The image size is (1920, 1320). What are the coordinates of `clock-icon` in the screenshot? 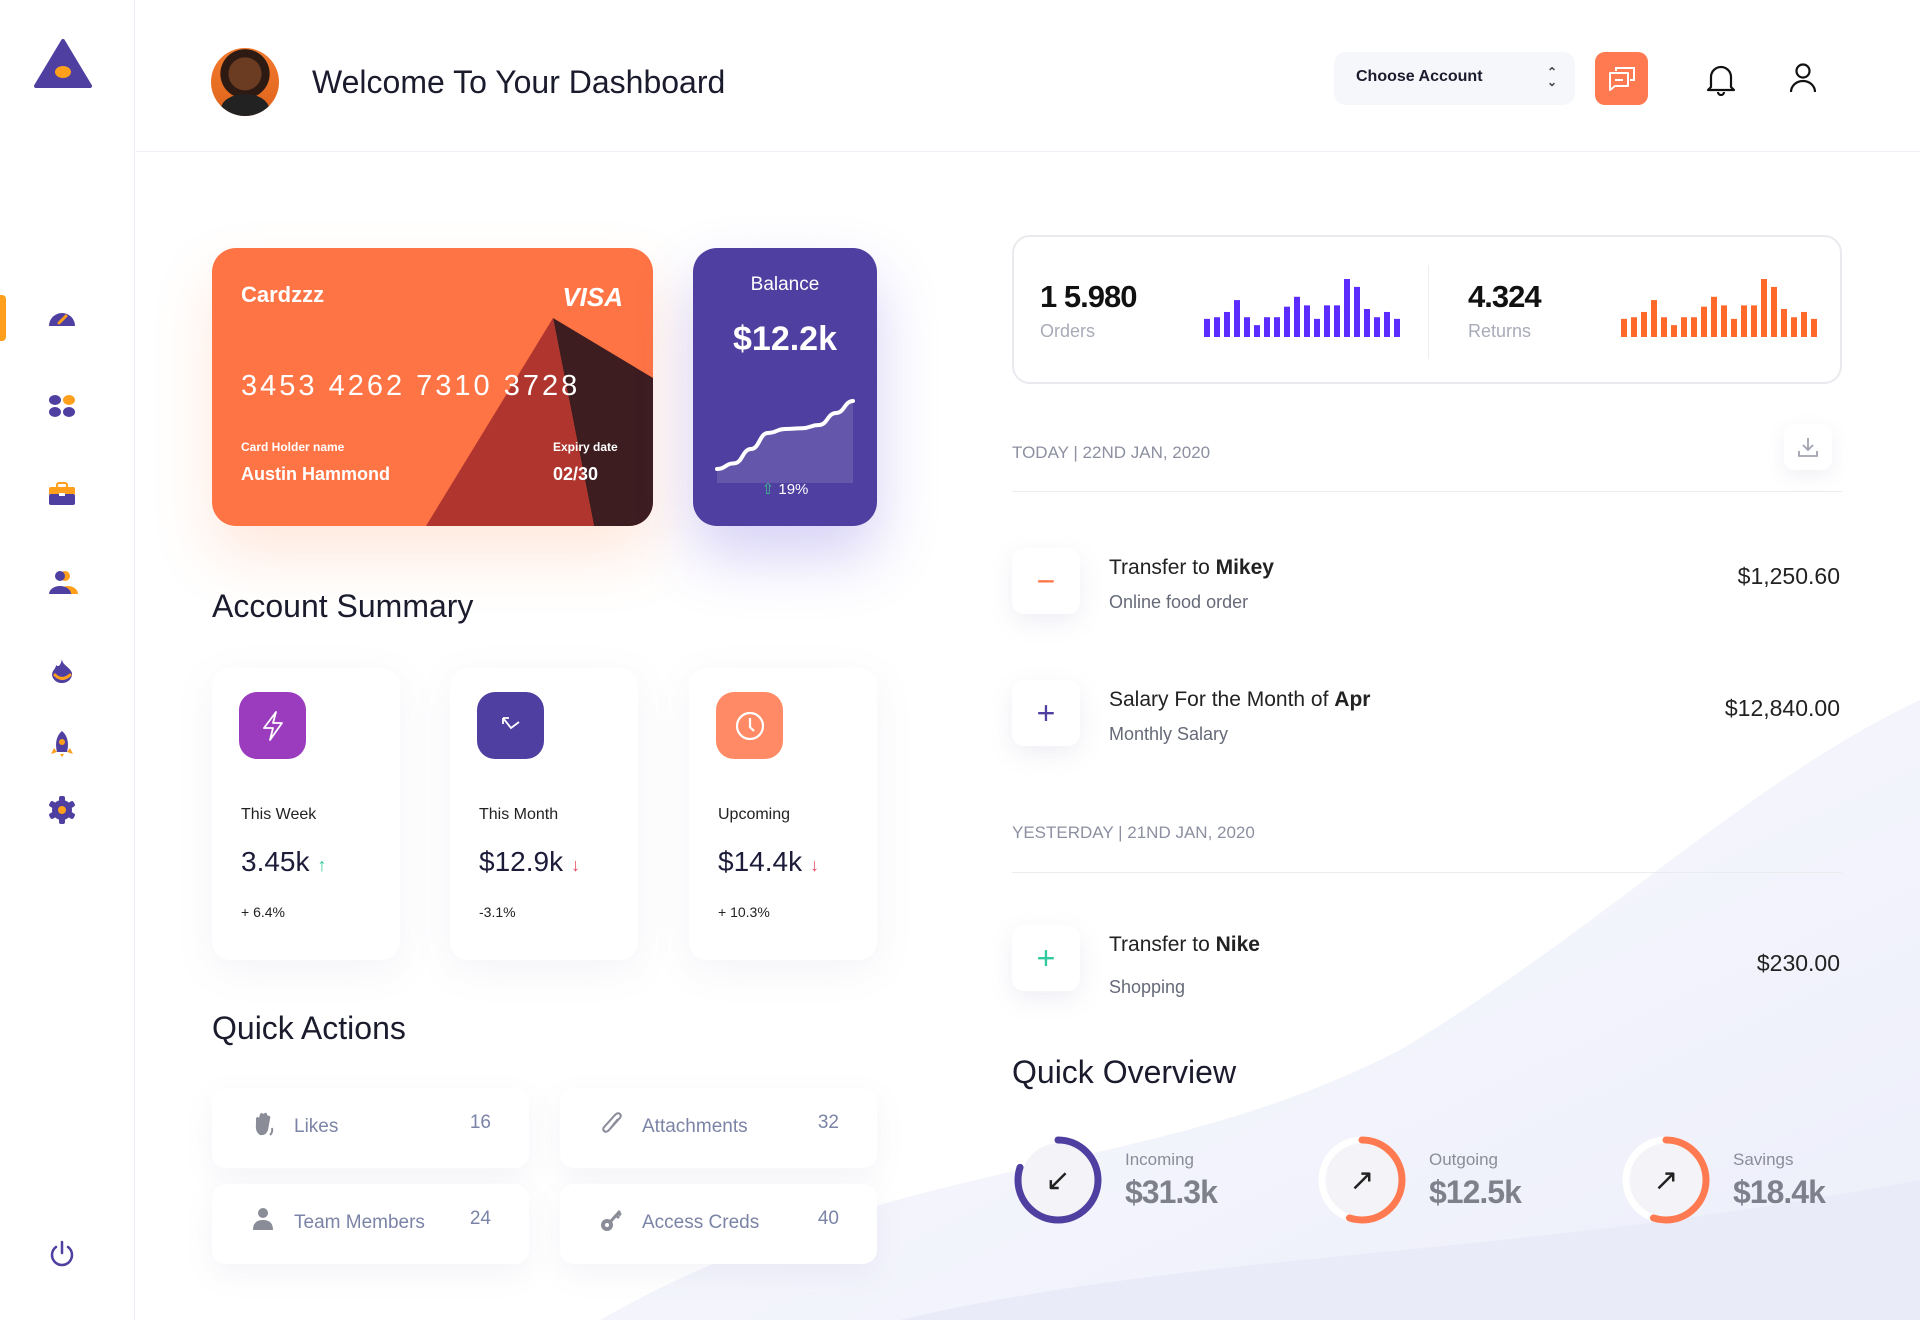 It's located at (749, 725).